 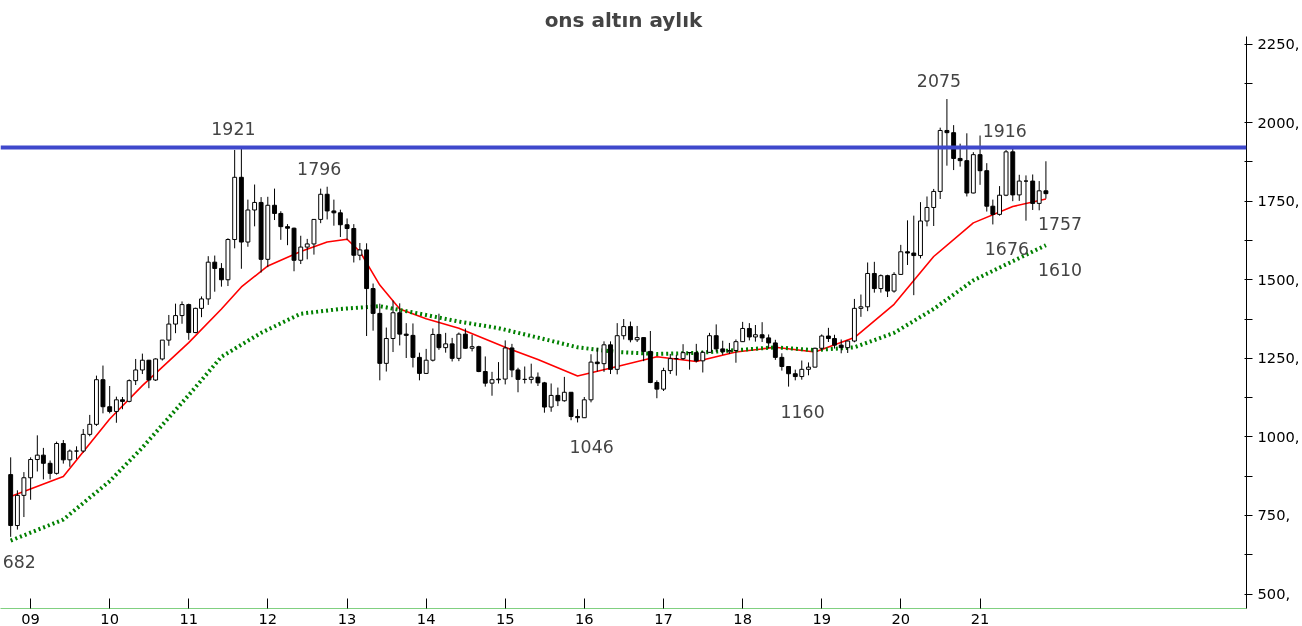 What do you see at coordinates (1278, 122) in the screenshot?
I see `y-tick-label: 2000,` at bounding box center [1278, 122].